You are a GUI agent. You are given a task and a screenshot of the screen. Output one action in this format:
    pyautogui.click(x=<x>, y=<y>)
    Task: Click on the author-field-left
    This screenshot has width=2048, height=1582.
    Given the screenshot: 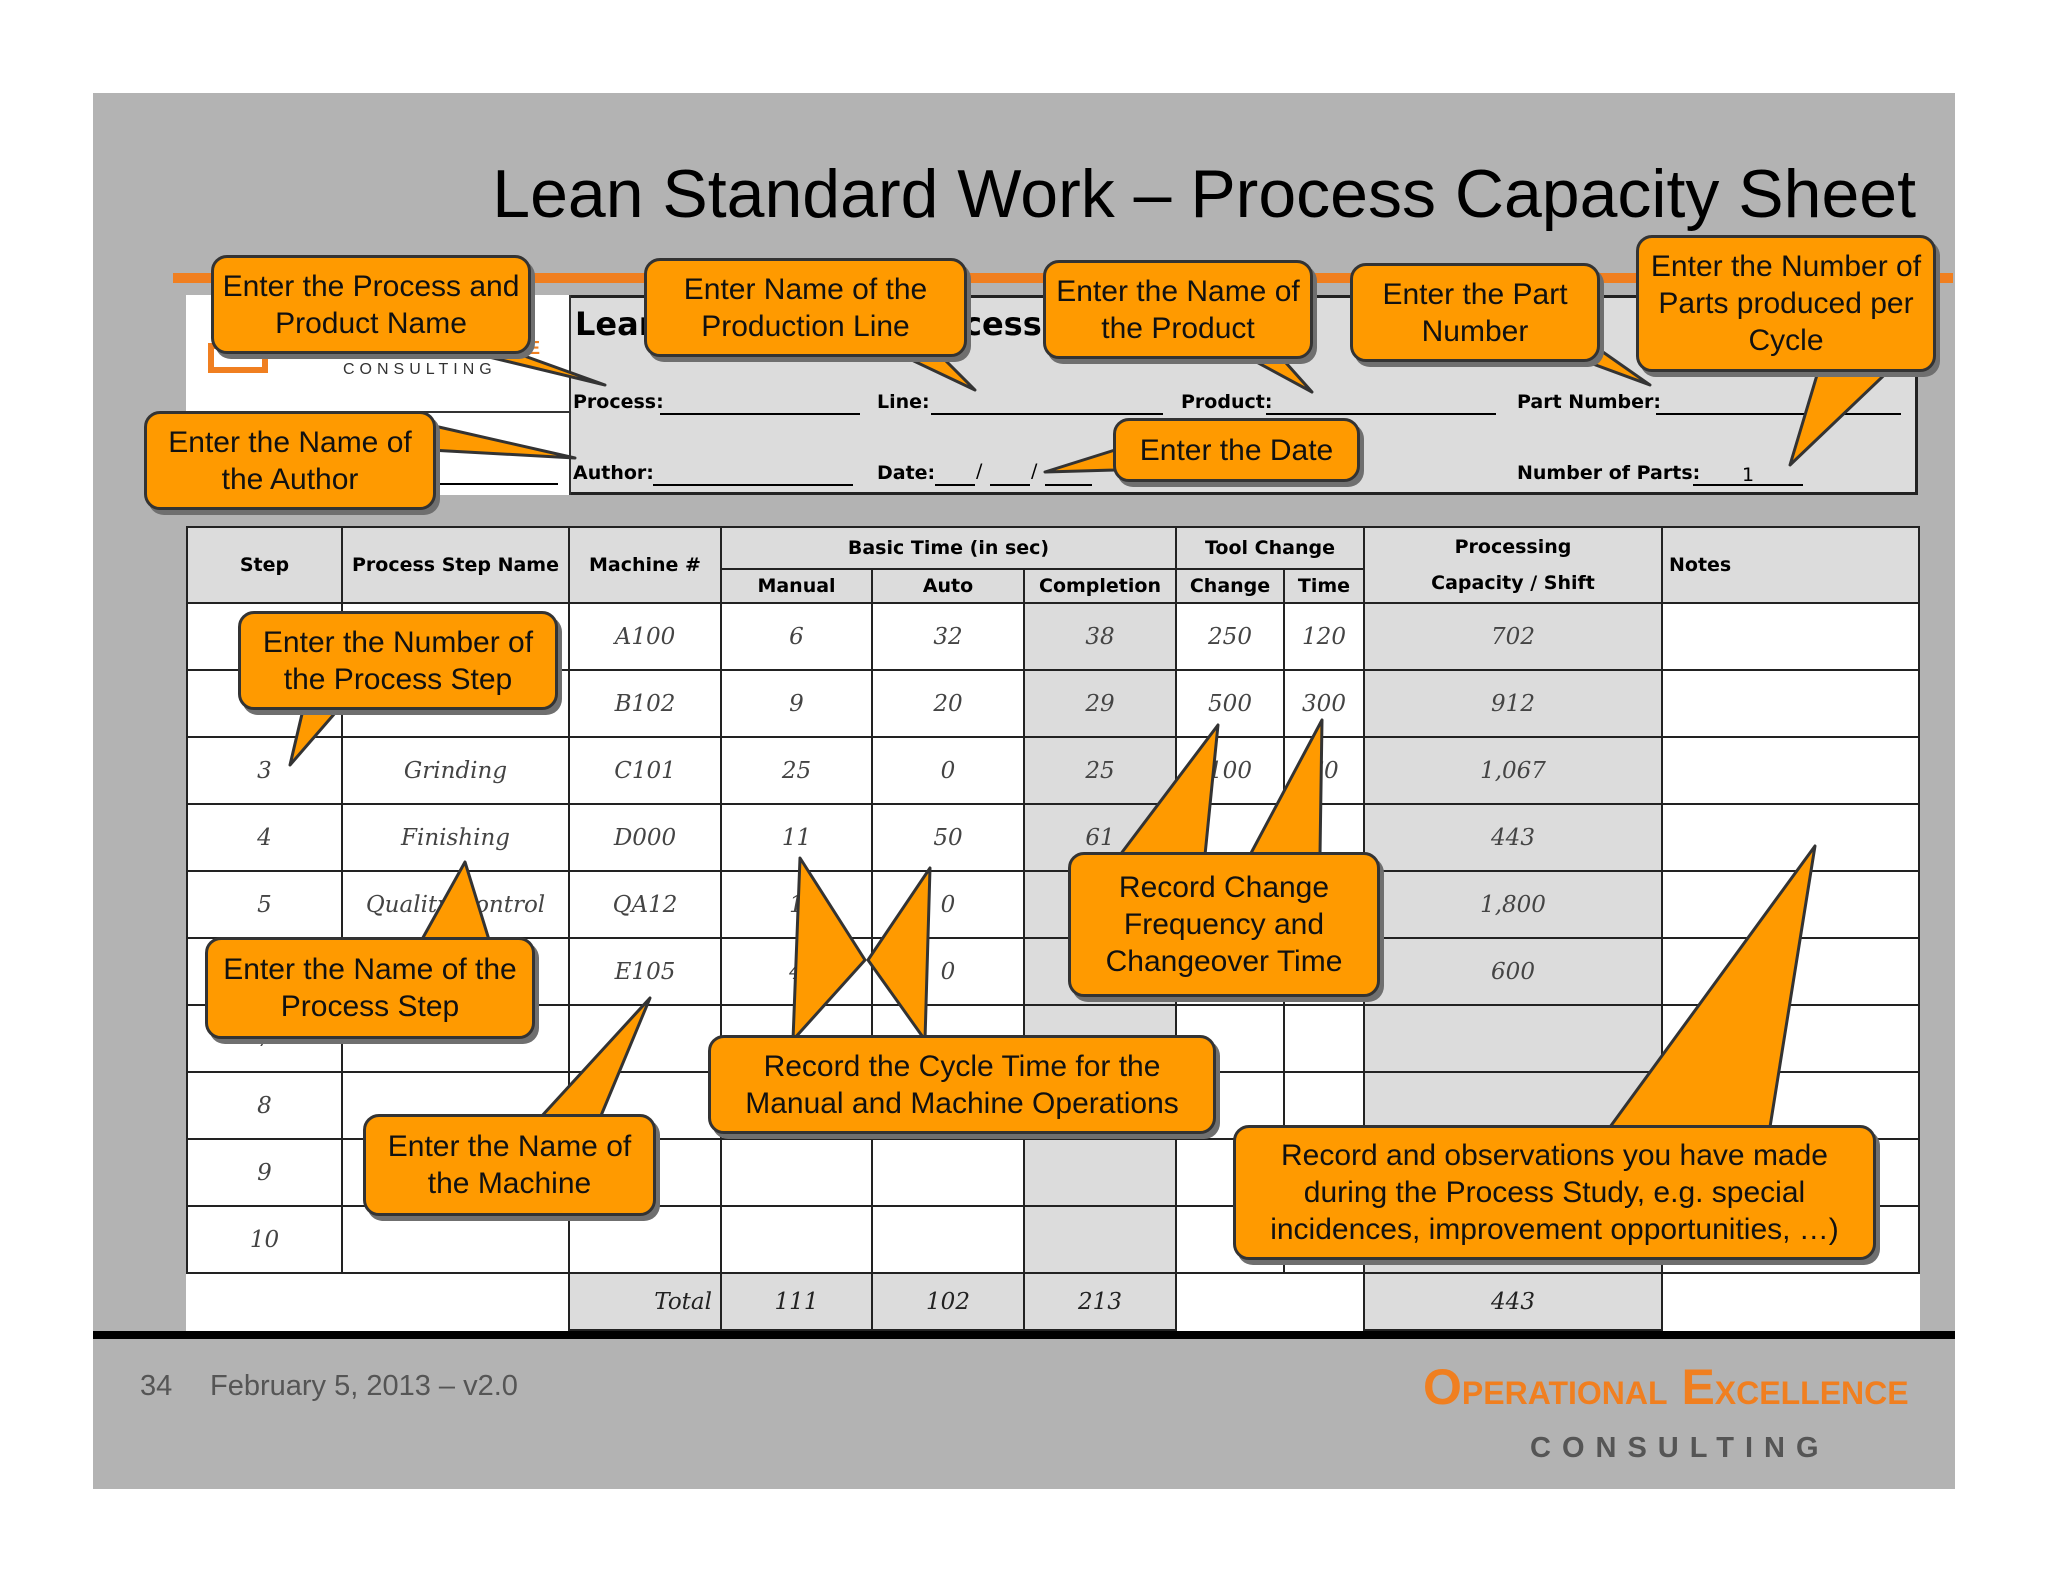 What is the action you would take?
    pyautogui.click(x=498, y=474)
    